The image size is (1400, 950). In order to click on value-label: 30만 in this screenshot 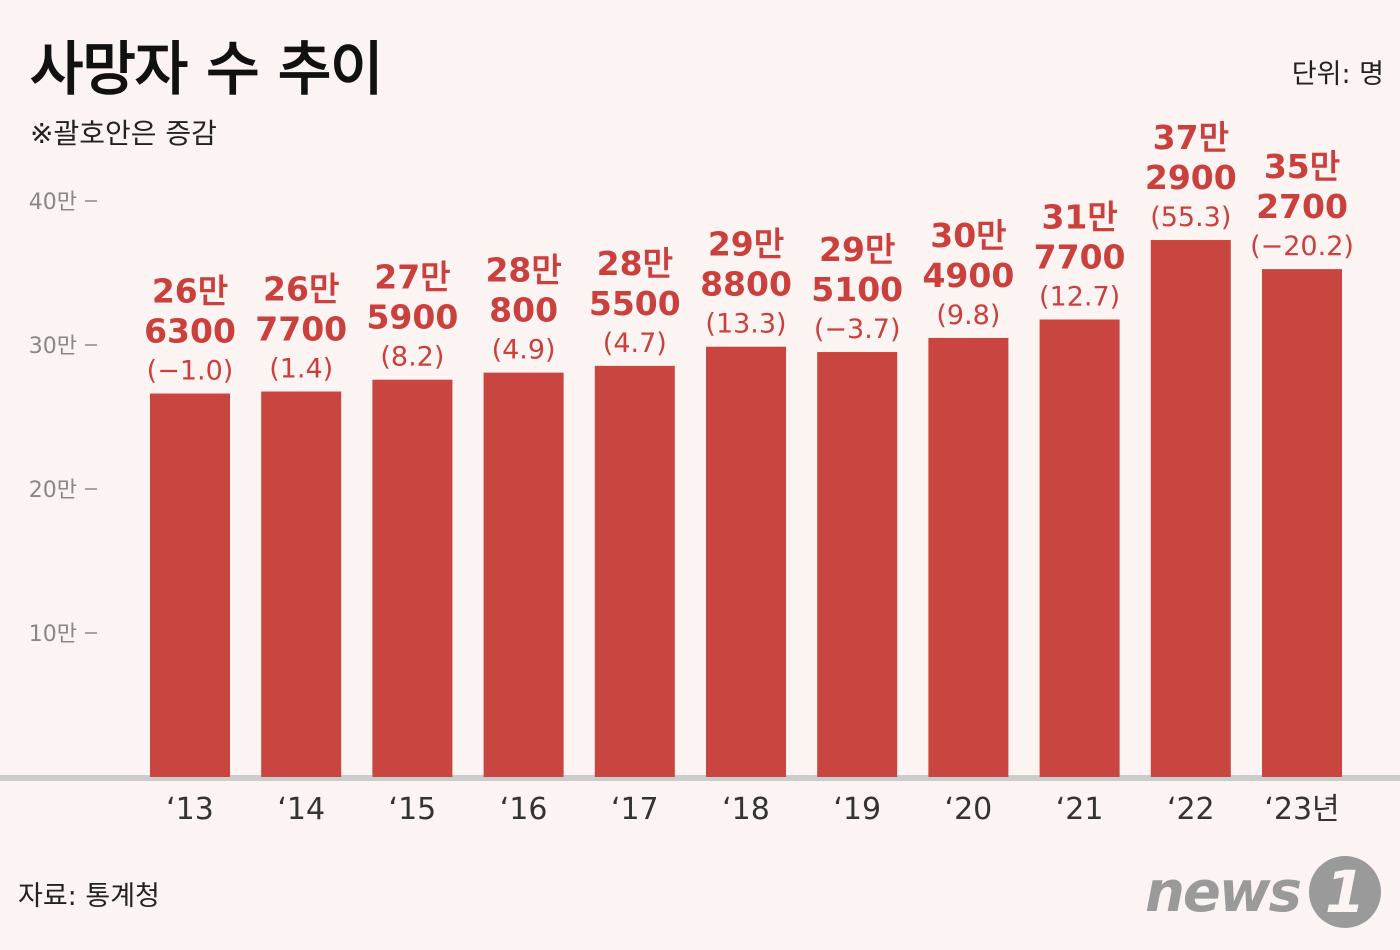, I will do `click(968, 235)`.